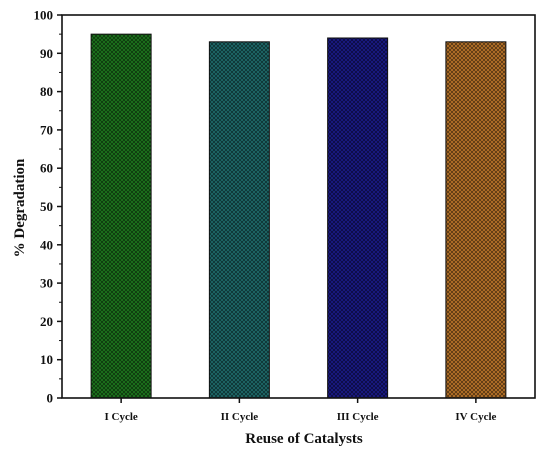 The width and height of the screenshot is (549, 466). What do you see at coordinates (20, 207) in the screenshot?
I see `y-axis-title: % Degradation` at bounding box center [20, 207].